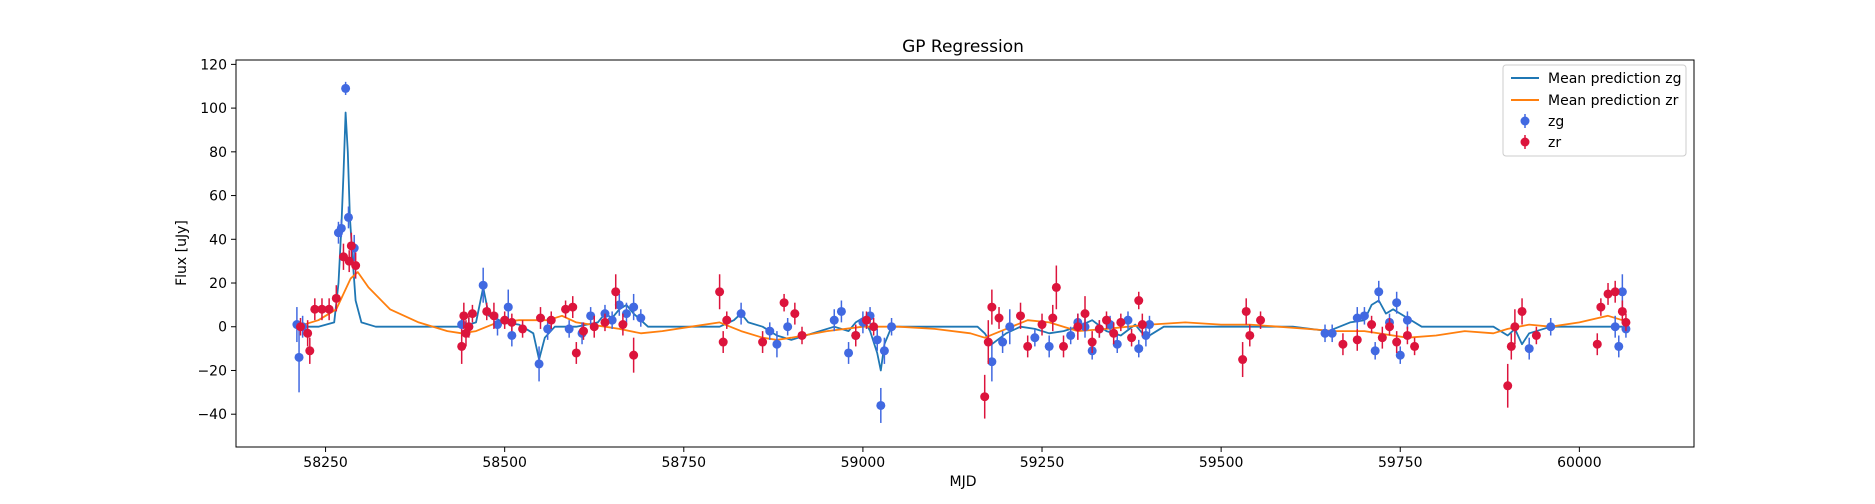  What do you see at coordinates (222, 328) in the screenshot?
I see `y-tick-label: 0` at bounding box center [222, 328].